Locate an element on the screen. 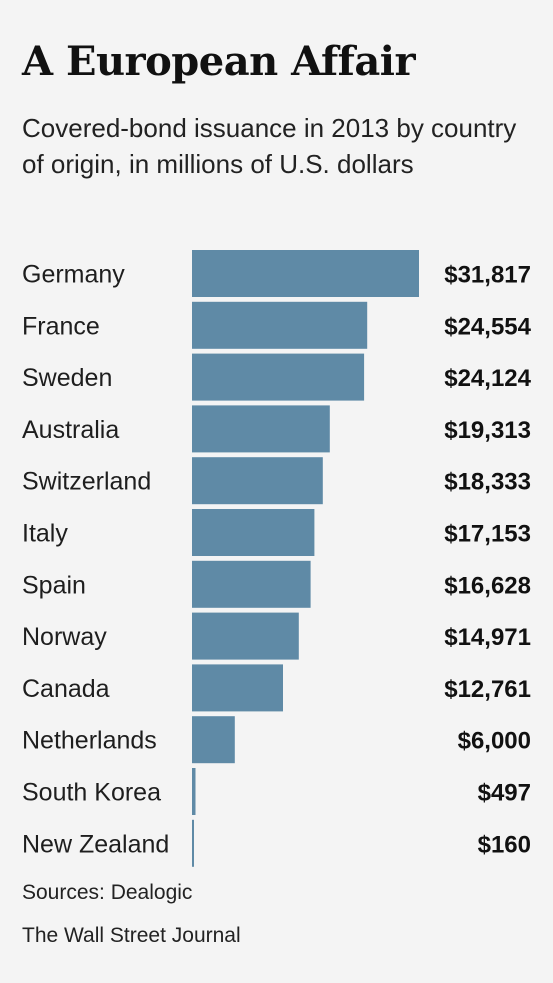 This screenshot has width=553, height=983. country-label-south-korea: South Korea is located at coordinates (91, 793).